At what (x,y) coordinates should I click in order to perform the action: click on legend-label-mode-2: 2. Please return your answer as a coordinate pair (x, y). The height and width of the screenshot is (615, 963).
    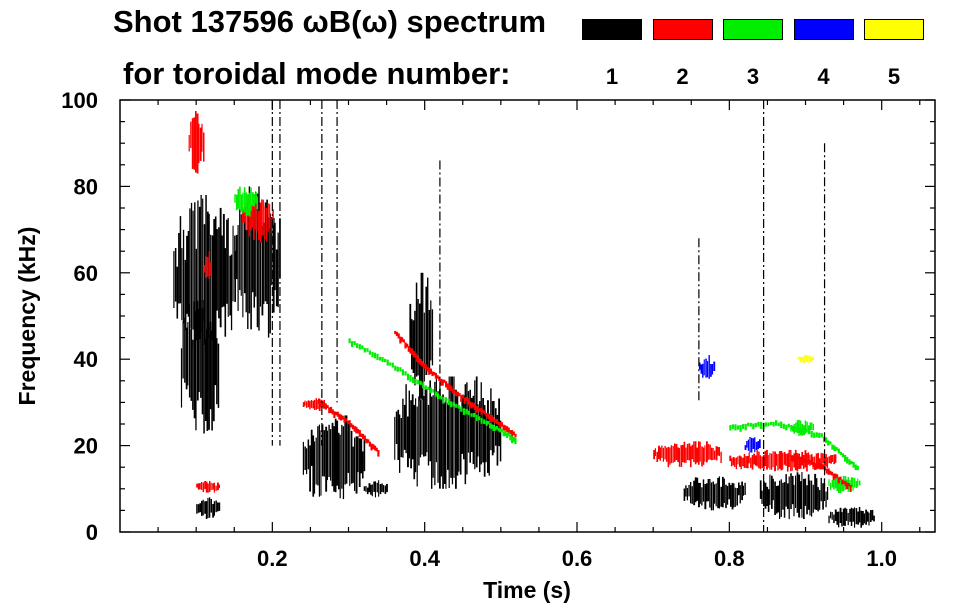
    Looking at the image, I should click on (682, 76).